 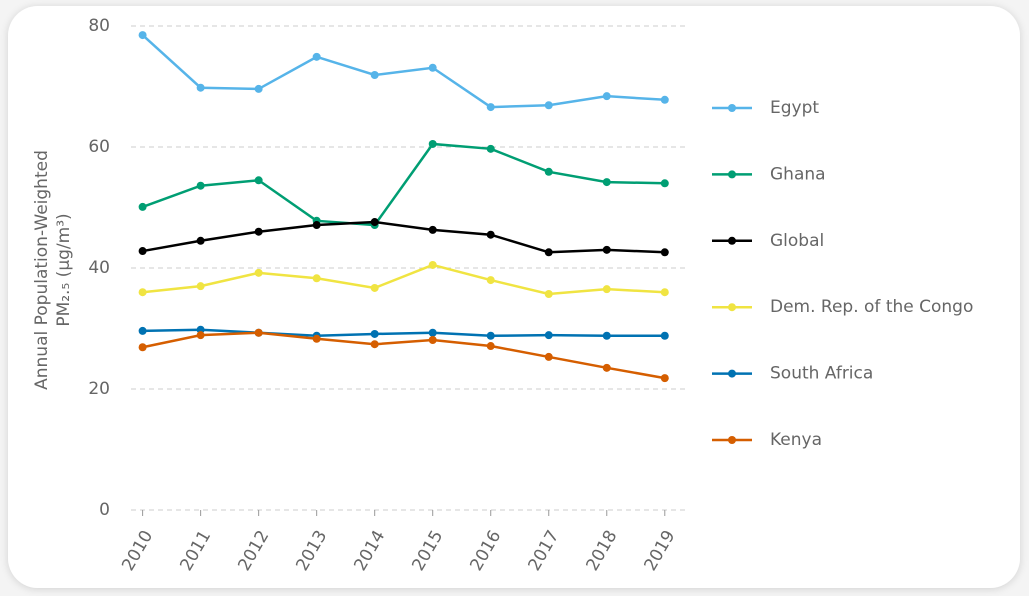 I want to click on legend-label: Global, so click(x=797, y=241).